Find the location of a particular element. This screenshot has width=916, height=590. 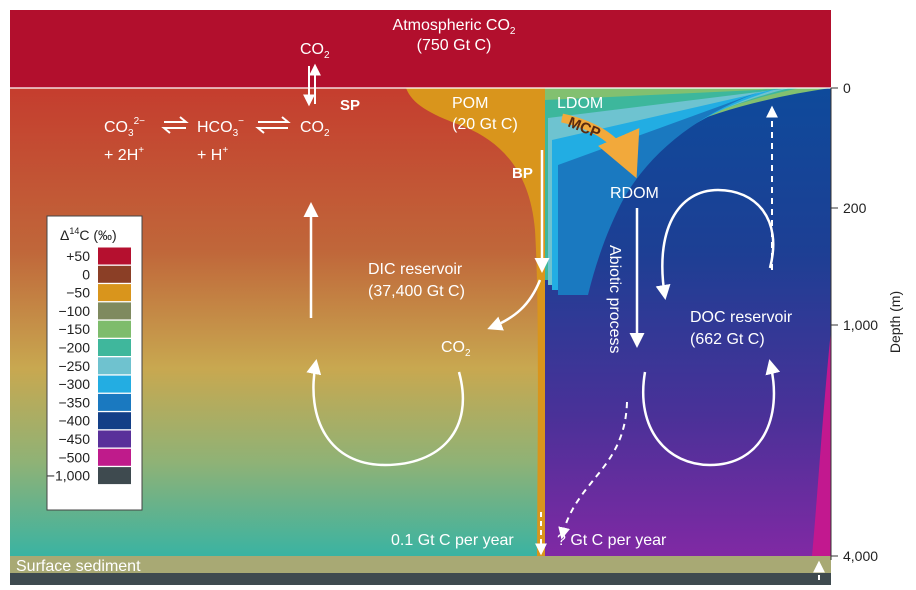

dic-circulation-loop is located at coordinates (385, 413).